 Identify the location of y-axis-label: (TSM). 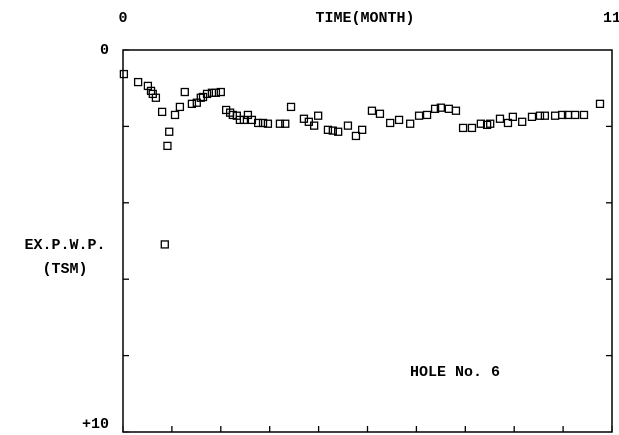
(64, 269).